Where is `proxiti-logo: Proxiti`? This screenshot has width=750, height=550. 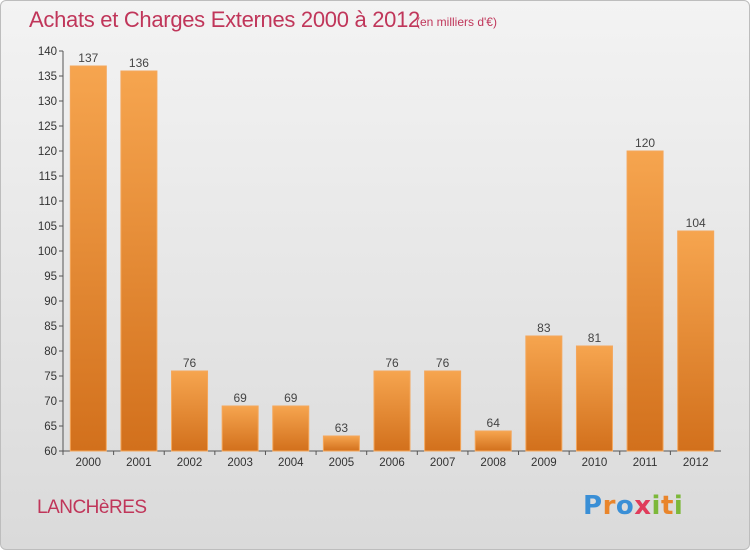
proxiti-logo: Proxiti is located at coordinates (633, 506).